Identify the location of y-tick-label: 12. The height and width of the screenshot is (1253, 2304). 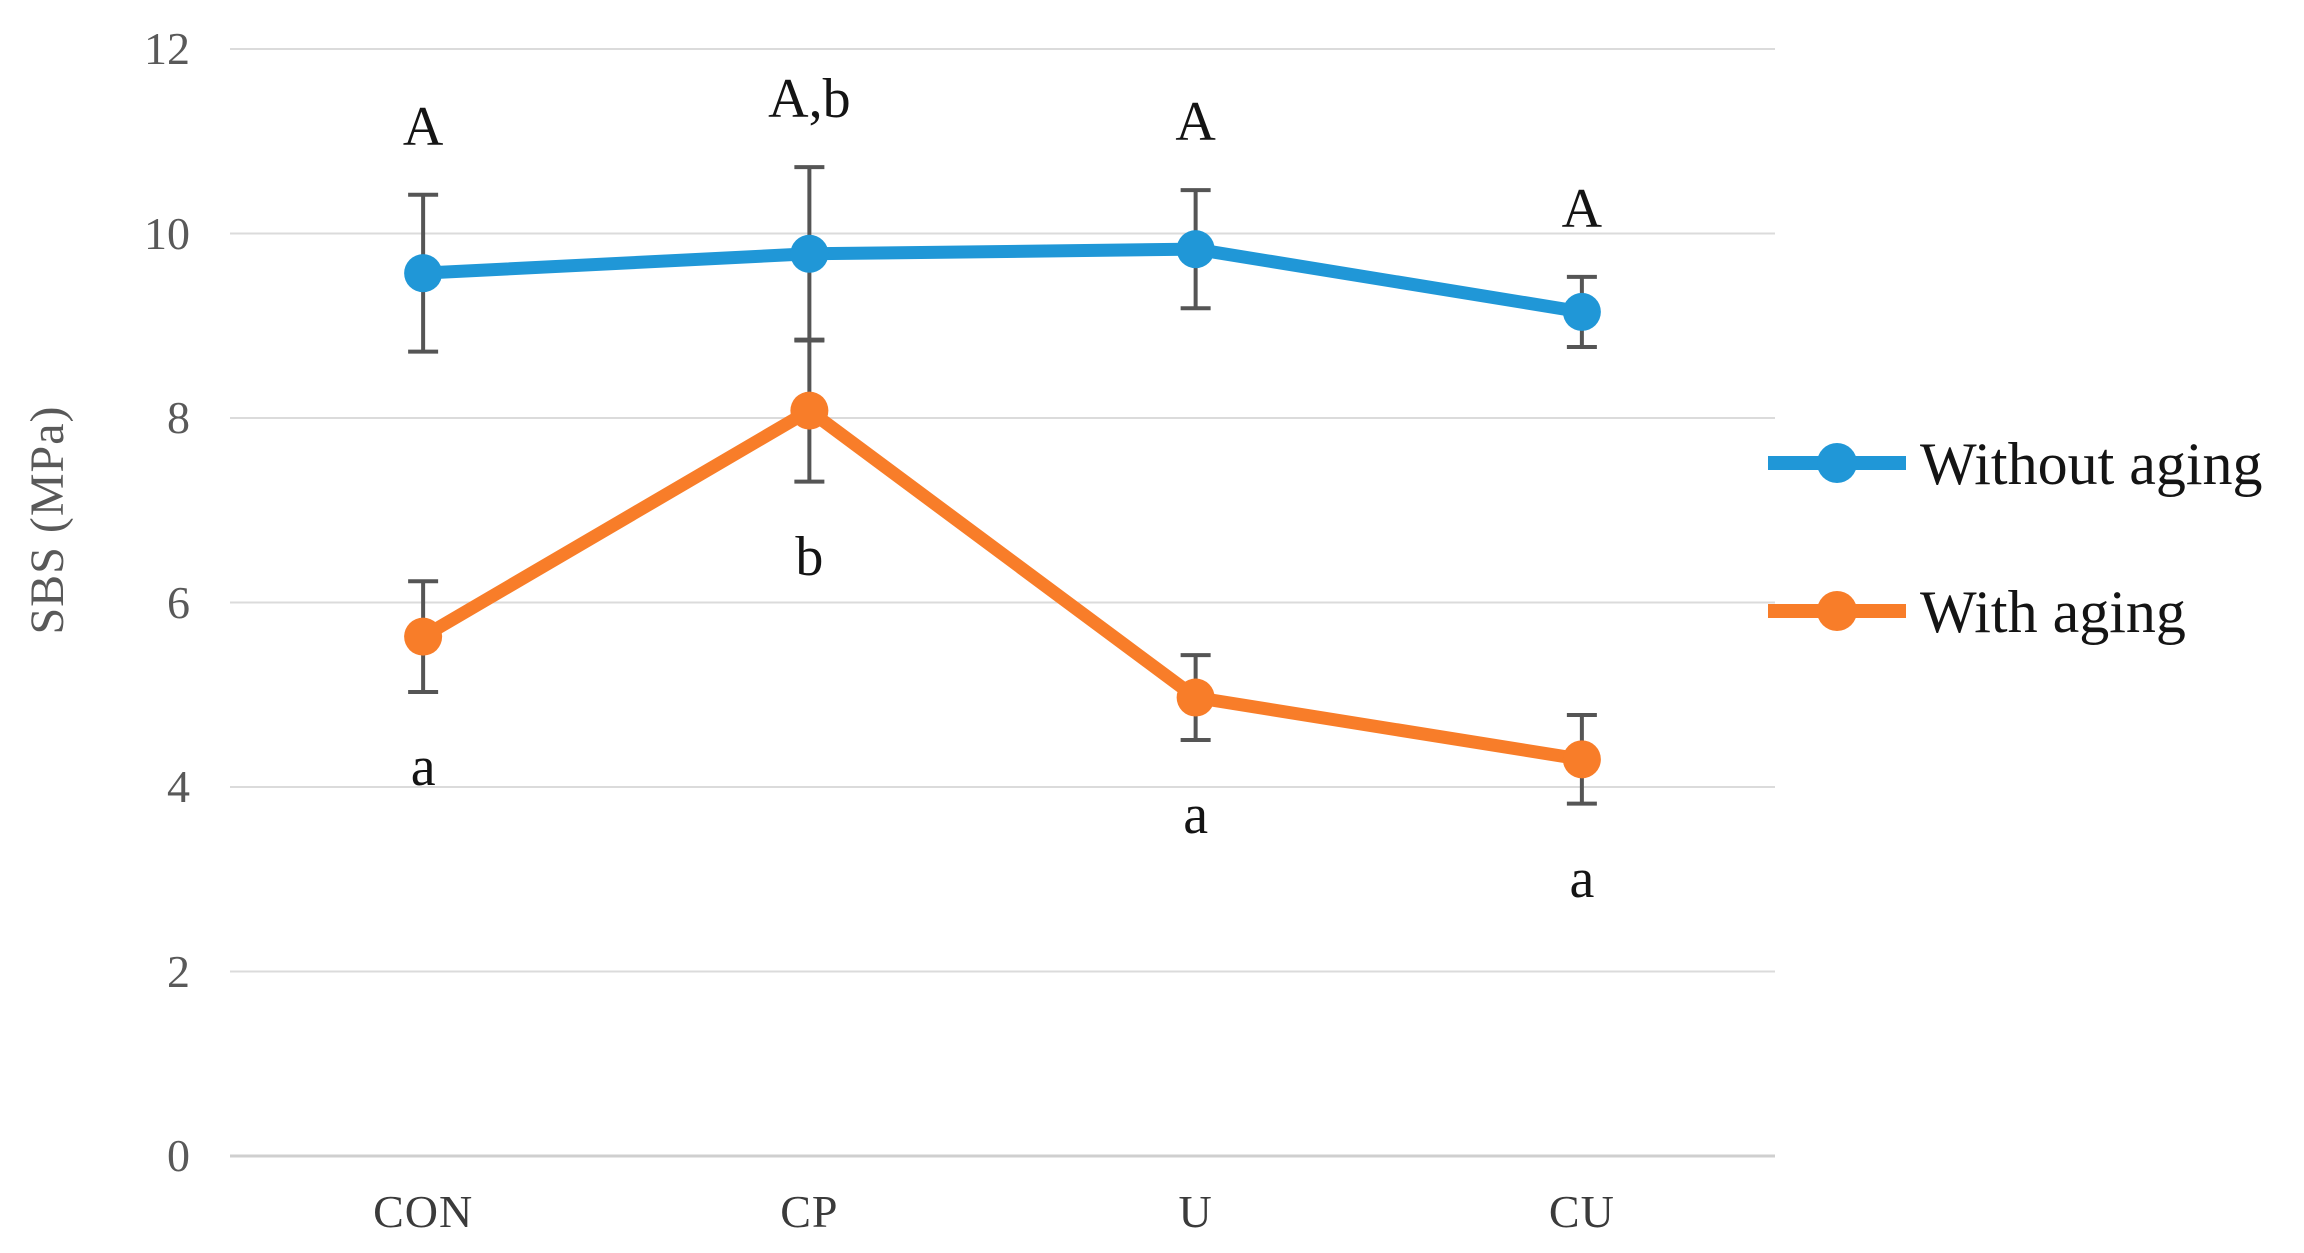
(167, 48).